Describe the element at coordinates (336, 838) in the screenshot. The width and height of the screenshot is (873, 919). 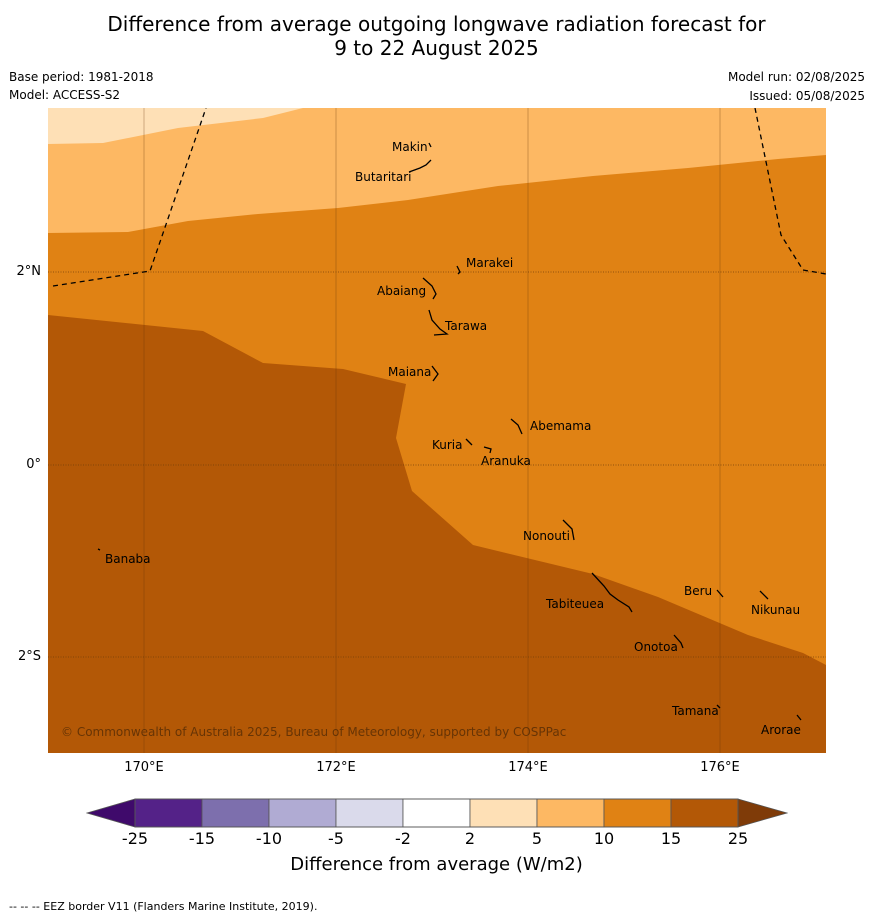
I see `colorbar-tick-label: -5` at that location.